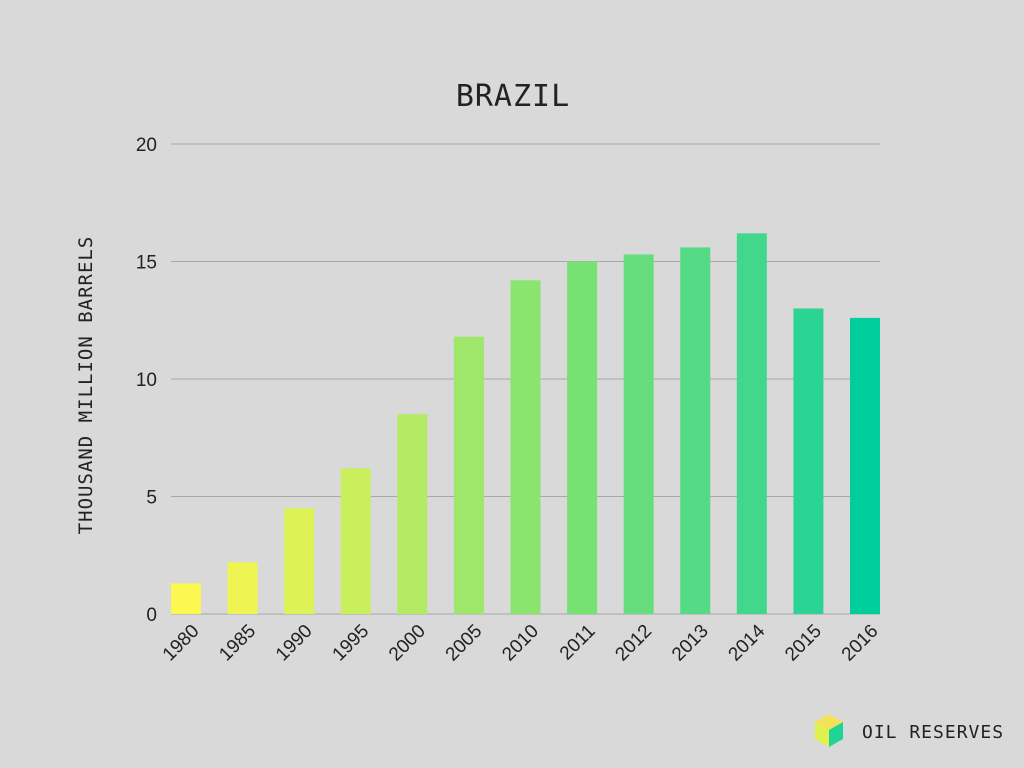 Image resolution: width=1024 pixels, height=768 pixels. I want to click on y-axis-label: THOUSAND MILLION BARRELS, so click(86, 385).